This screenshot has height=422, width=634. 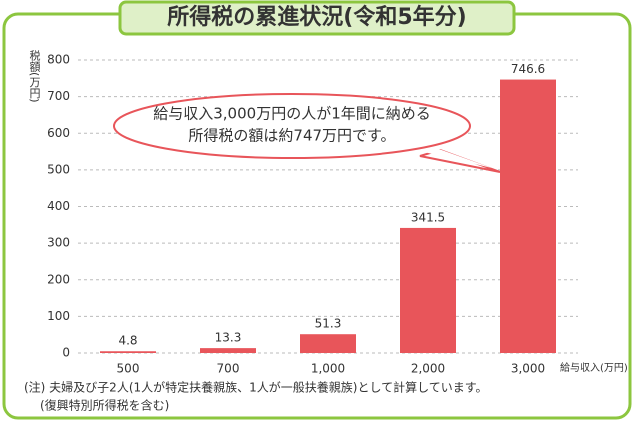 I want to click on y-tick-label: 300, so click(x=58, y=243).